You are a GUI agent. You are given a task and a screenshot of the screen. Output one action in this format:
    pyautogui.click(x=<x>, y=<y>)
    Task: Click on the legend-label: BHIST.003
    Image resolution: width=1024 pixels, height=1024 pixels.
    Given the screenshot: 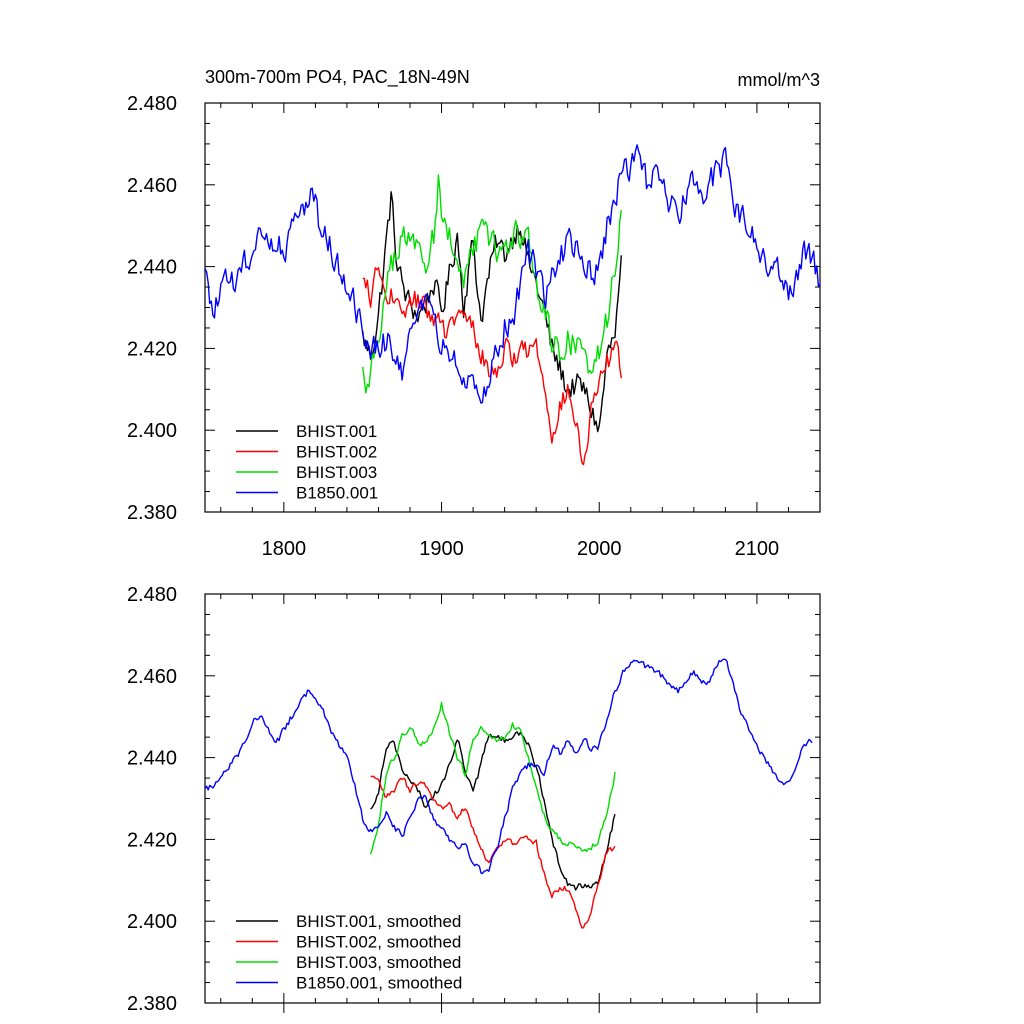 What is the action you would take?
    pyautogui.click(x=336, y=472)
    